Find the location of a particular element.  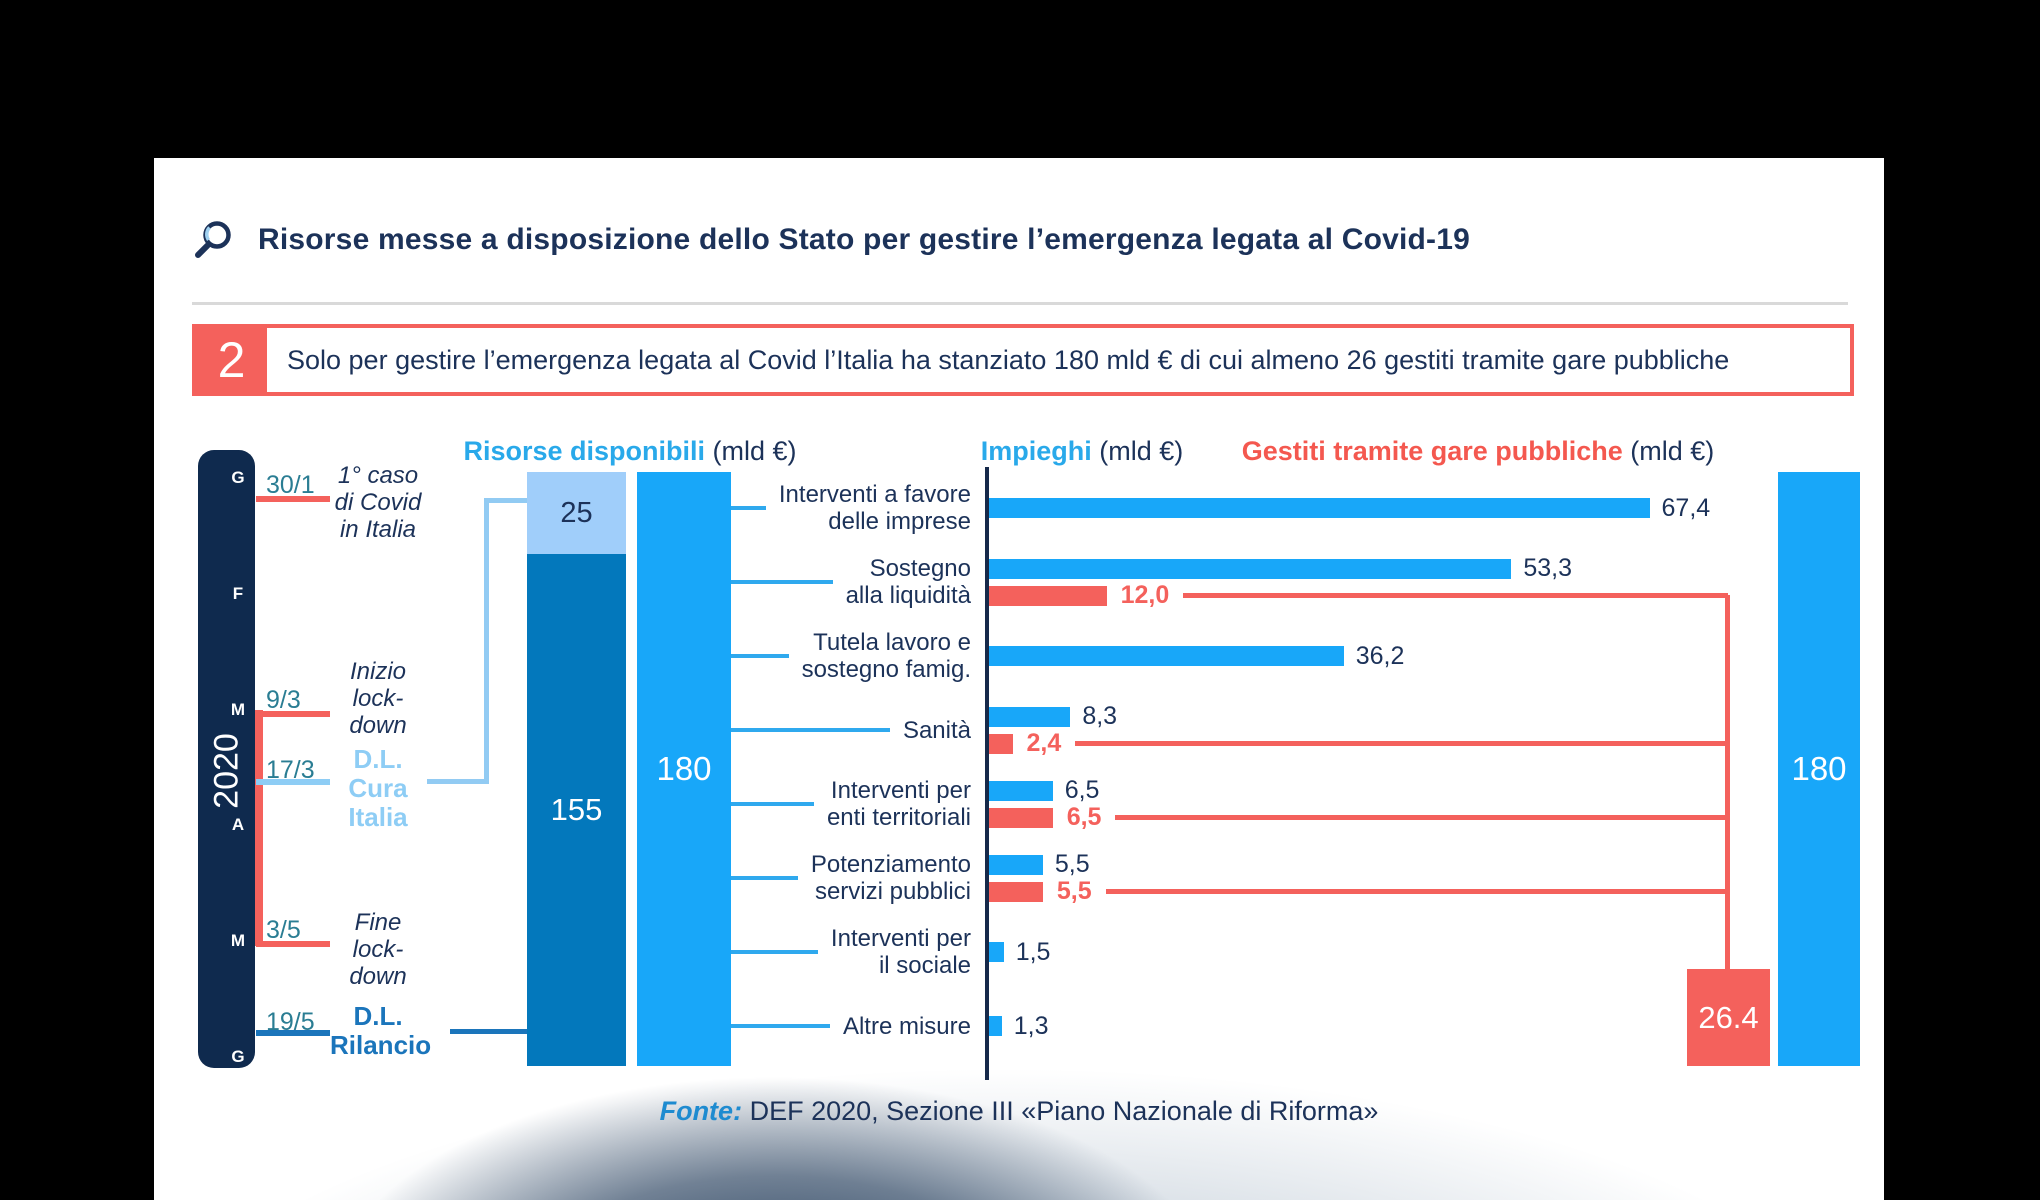

gare-bar-row: 2,4 is located at coordinates (1358, 743).